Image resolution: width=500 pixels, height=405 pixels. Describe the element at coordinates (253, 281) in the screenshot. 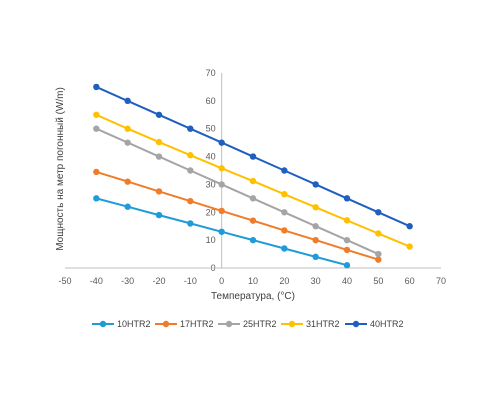

I see `x-tick-label: 10` at that location.